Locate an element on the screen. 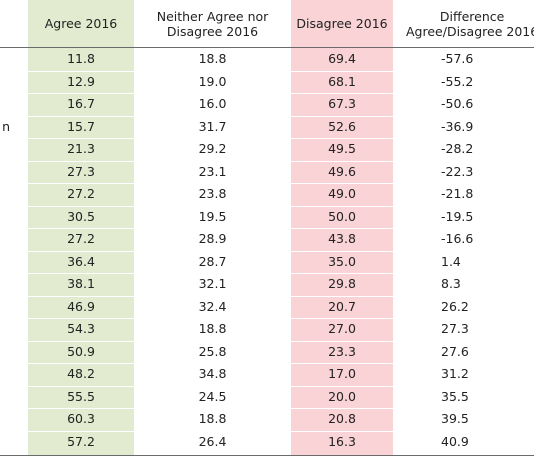 This screenshot has height=462, width=534. cell-disagree: 49.5 is located at coordinates (342, 148).